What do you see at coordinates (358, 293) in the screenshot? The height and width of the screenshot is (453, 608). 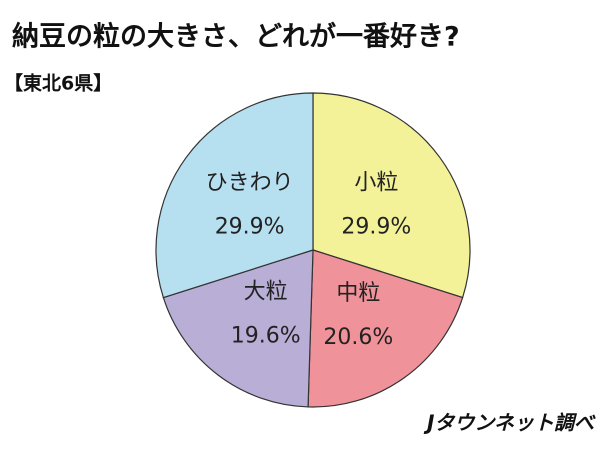 I see `slice-label: 中粒` at bounding box center [358, 293].